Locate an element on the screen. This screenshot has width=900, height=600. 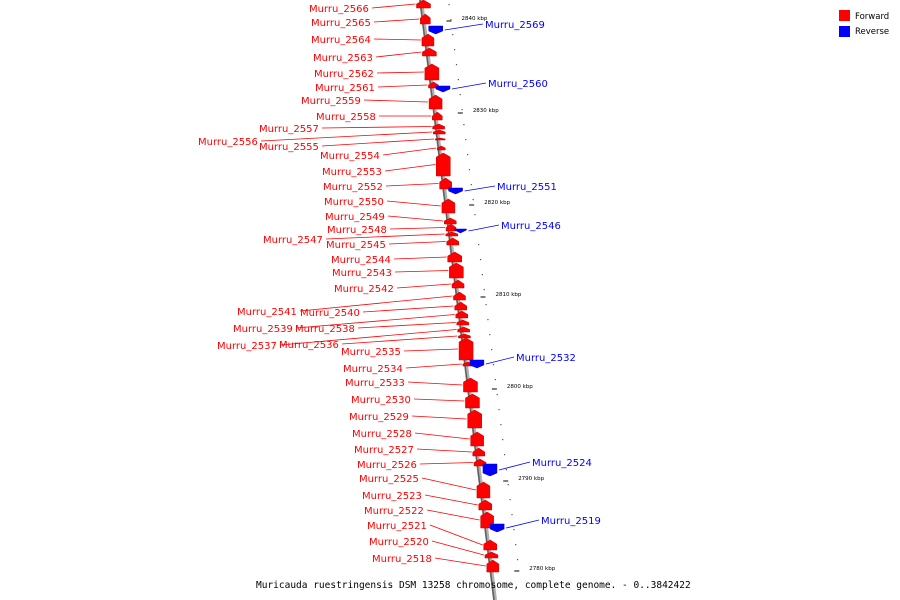
forward-gene-label: Murru_2559 is located at coordinates (331, 101).